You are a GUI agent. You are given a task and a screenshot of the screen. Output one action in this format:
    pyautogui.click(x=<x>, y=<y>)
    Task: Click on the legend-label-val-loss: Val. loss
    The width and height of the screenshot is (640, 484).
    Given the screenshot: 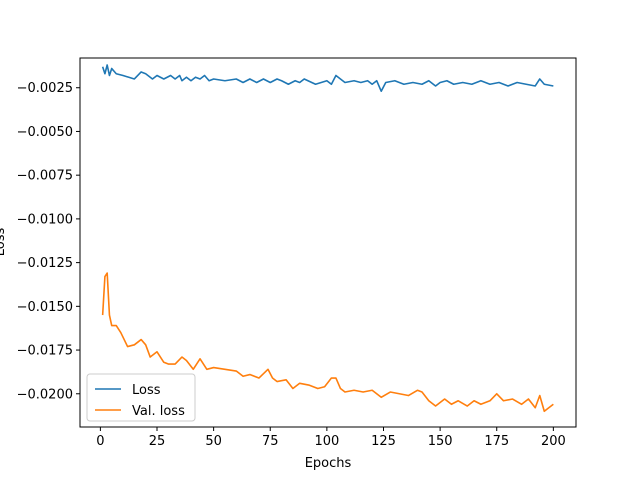 What is the action you would take?
    pyautogui.click(x=158, y=411)
    